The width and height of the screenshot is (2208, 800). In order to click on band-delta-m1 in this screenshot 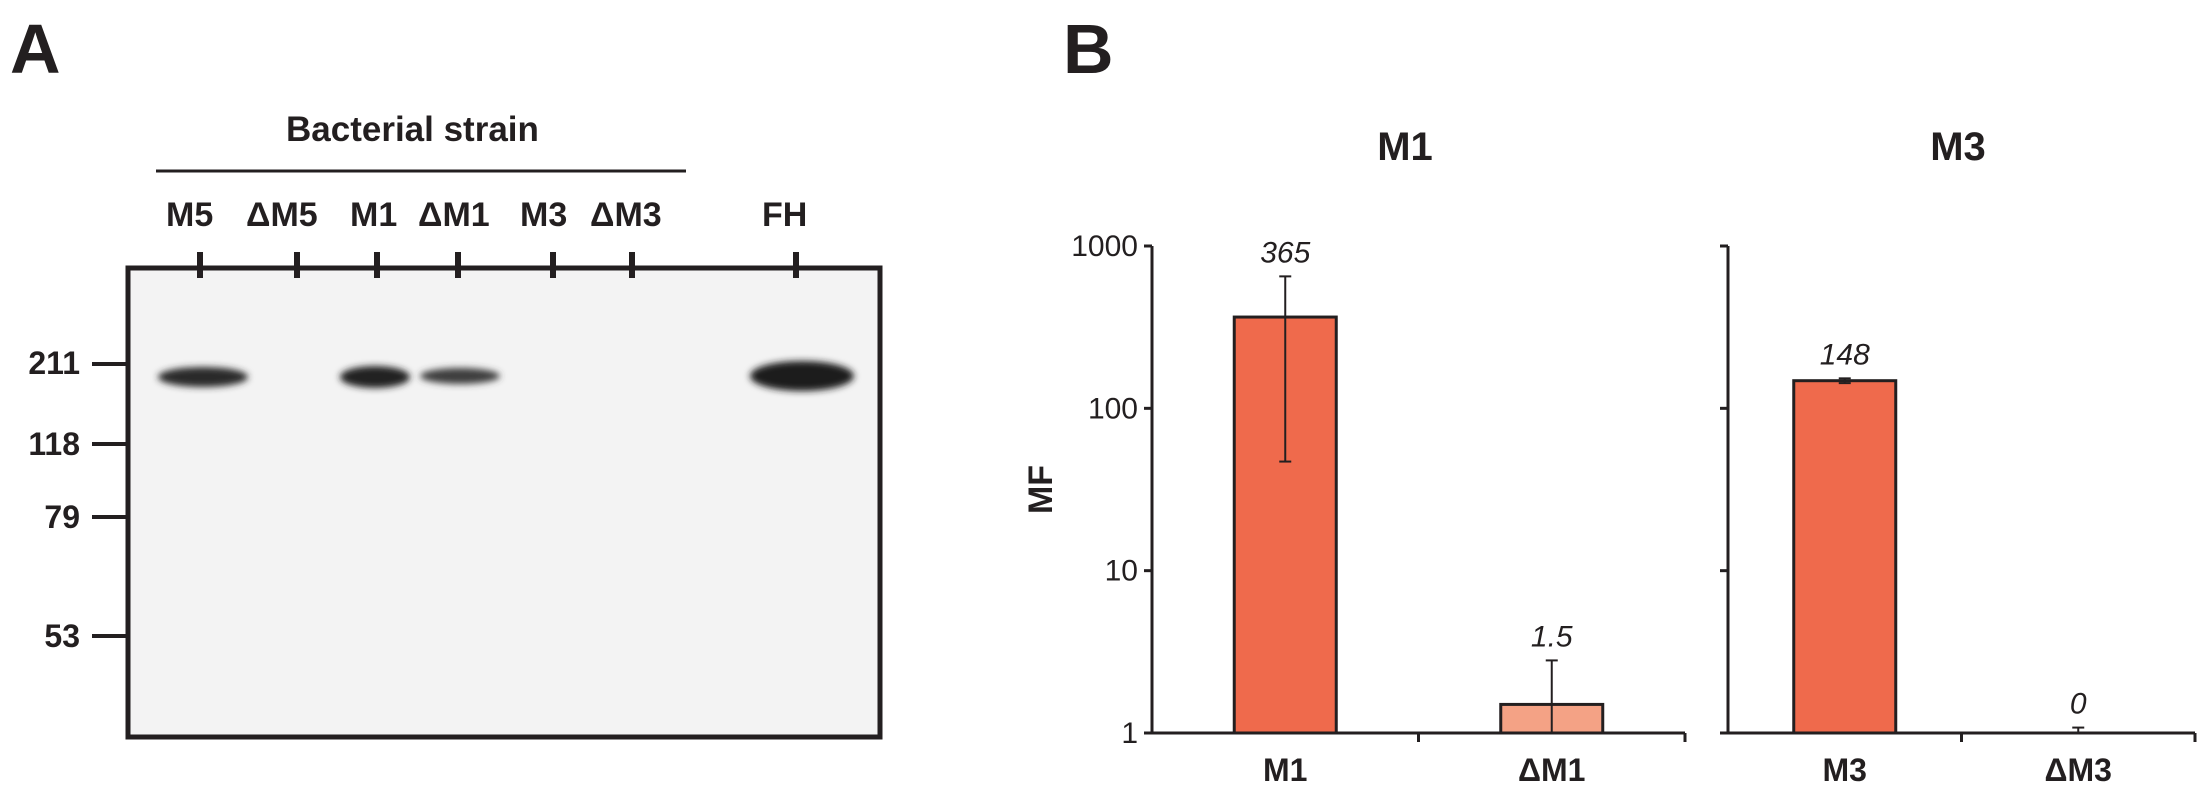, I will do `click(460, 376)`.